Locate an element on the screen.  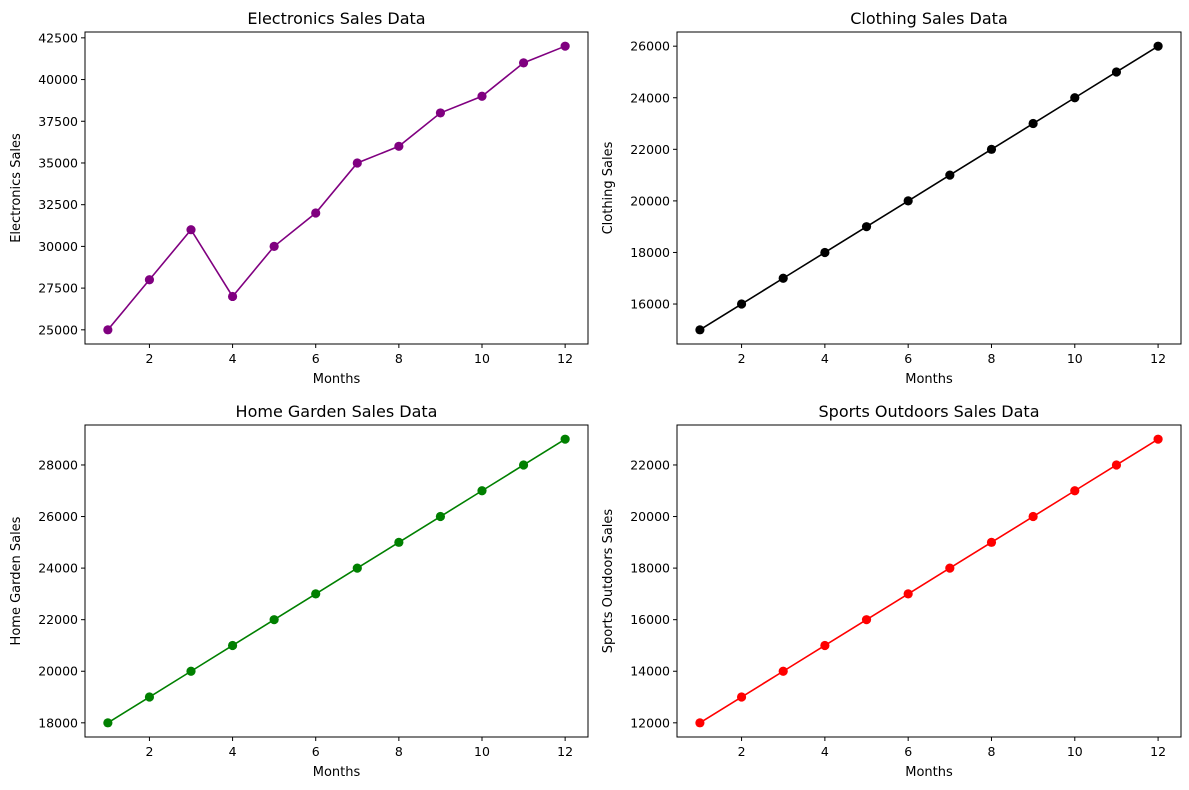
chart-title: Home Garden Sales Data is located at coordinates (337, 411).